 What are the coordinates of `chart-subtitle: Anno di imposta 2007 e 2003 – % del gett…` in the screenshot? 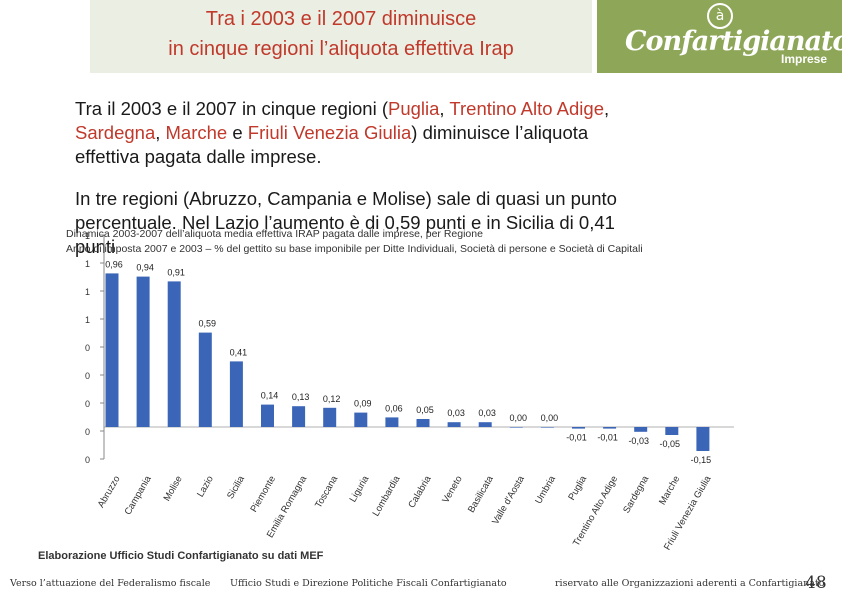 It's located at (354, 249).